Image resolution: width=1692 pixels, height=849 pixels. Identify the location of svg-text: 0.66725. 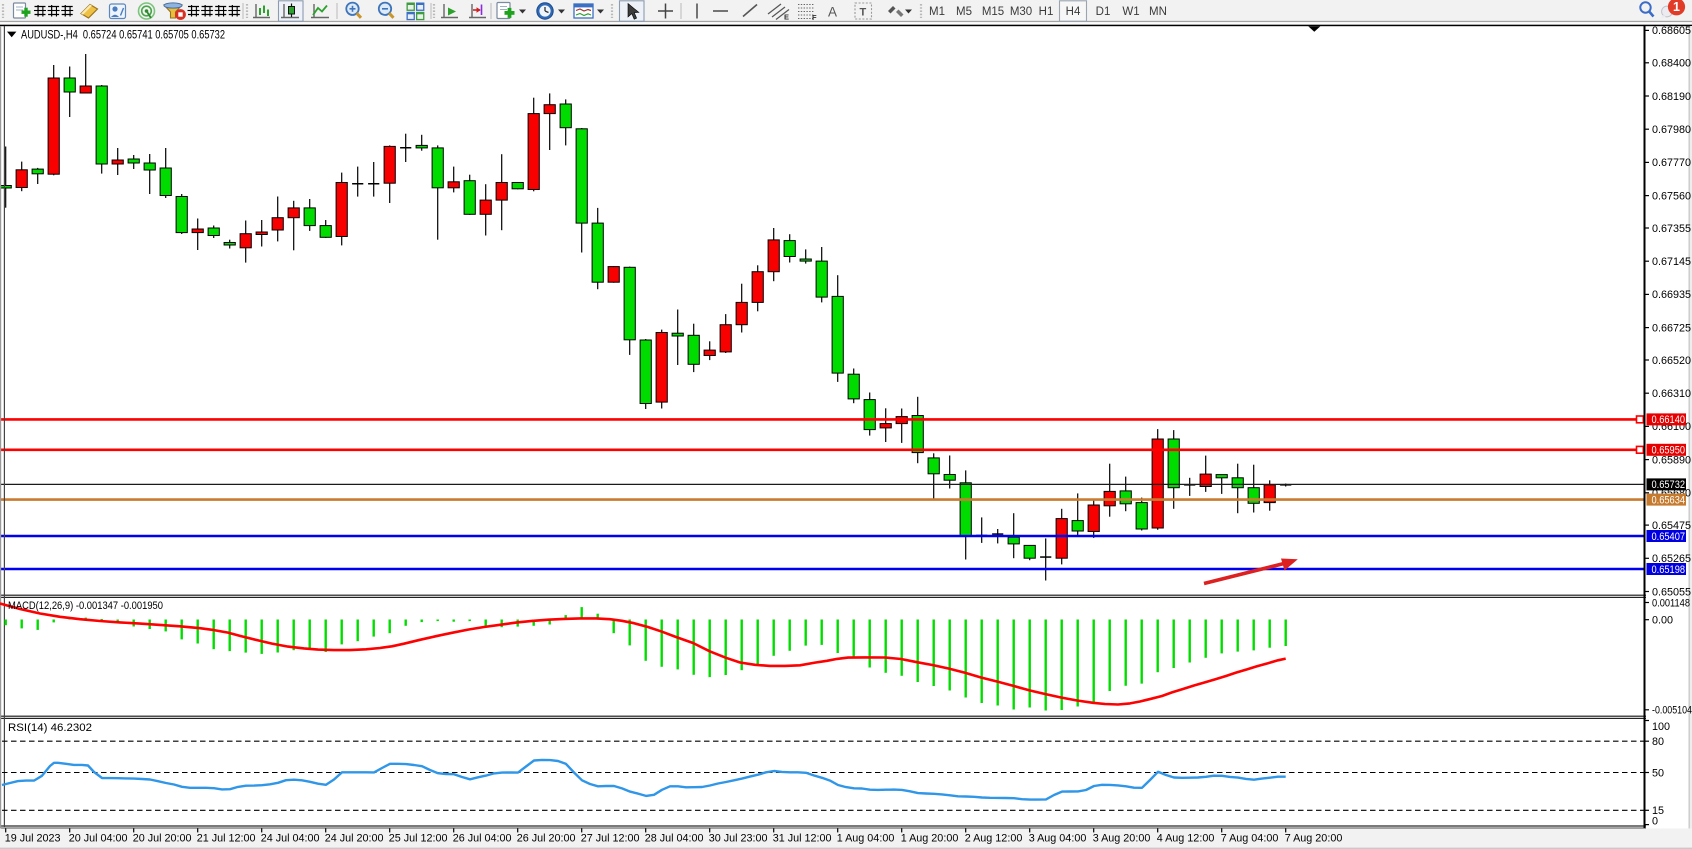
(1671, 328).